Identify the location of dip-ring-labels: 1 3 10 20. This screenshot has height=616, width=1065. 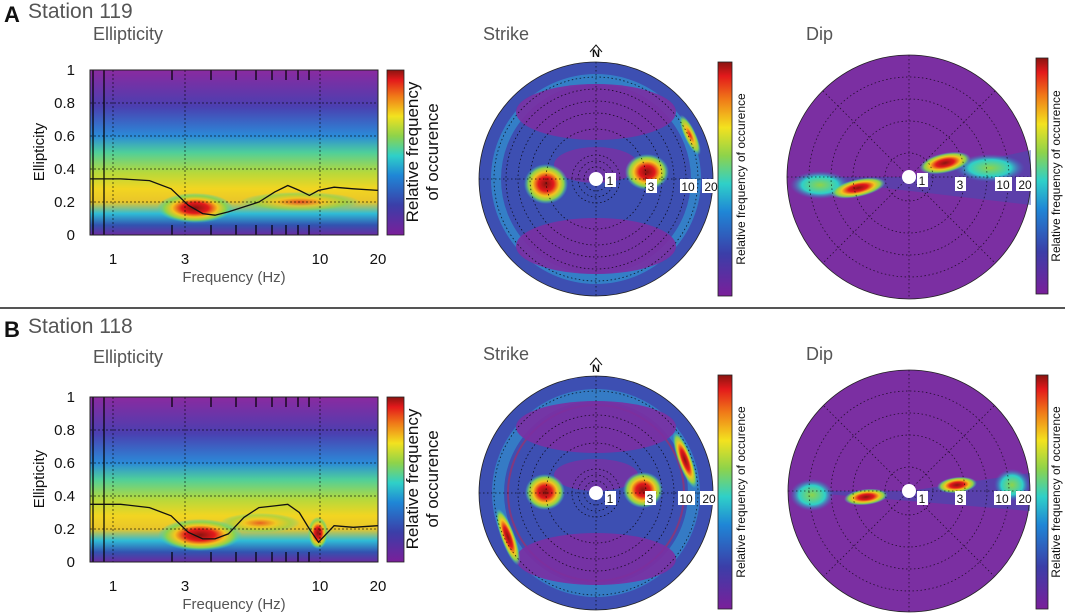
(975, 498).